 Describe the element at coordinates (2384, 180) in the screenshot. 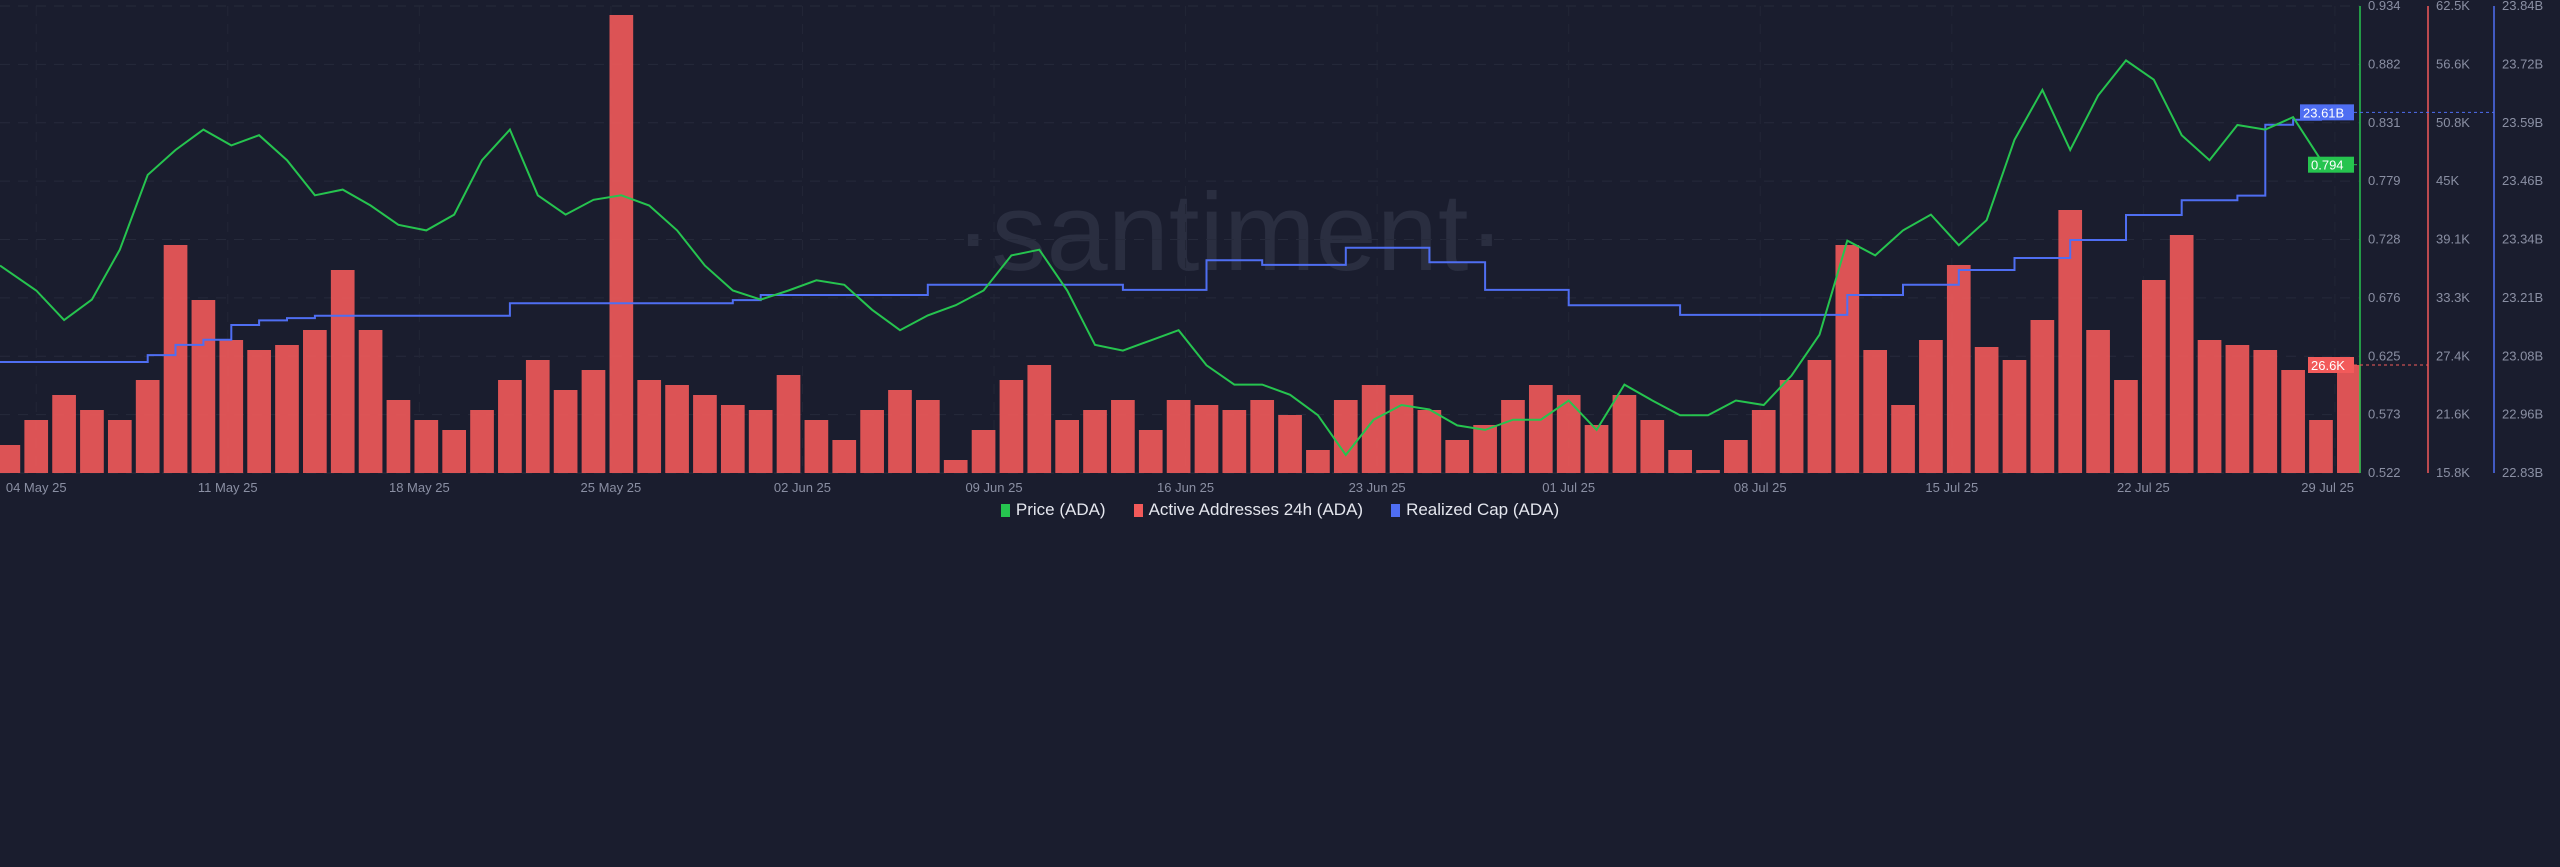

I see `price-tick-label: 0.779` at that location.